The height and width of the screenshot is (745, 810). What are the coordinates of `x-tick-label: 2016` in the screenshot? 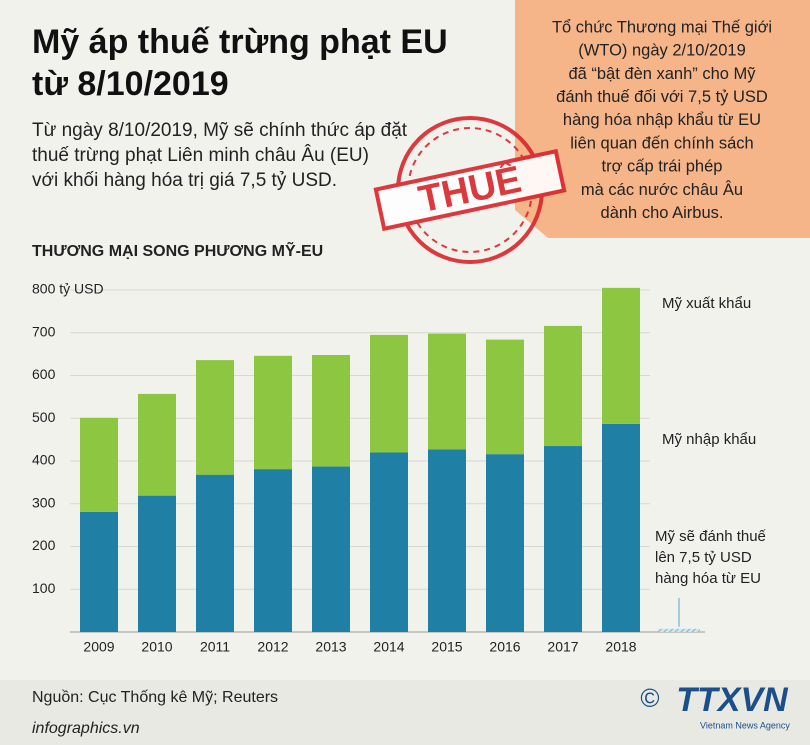 It's located at (504, 647).